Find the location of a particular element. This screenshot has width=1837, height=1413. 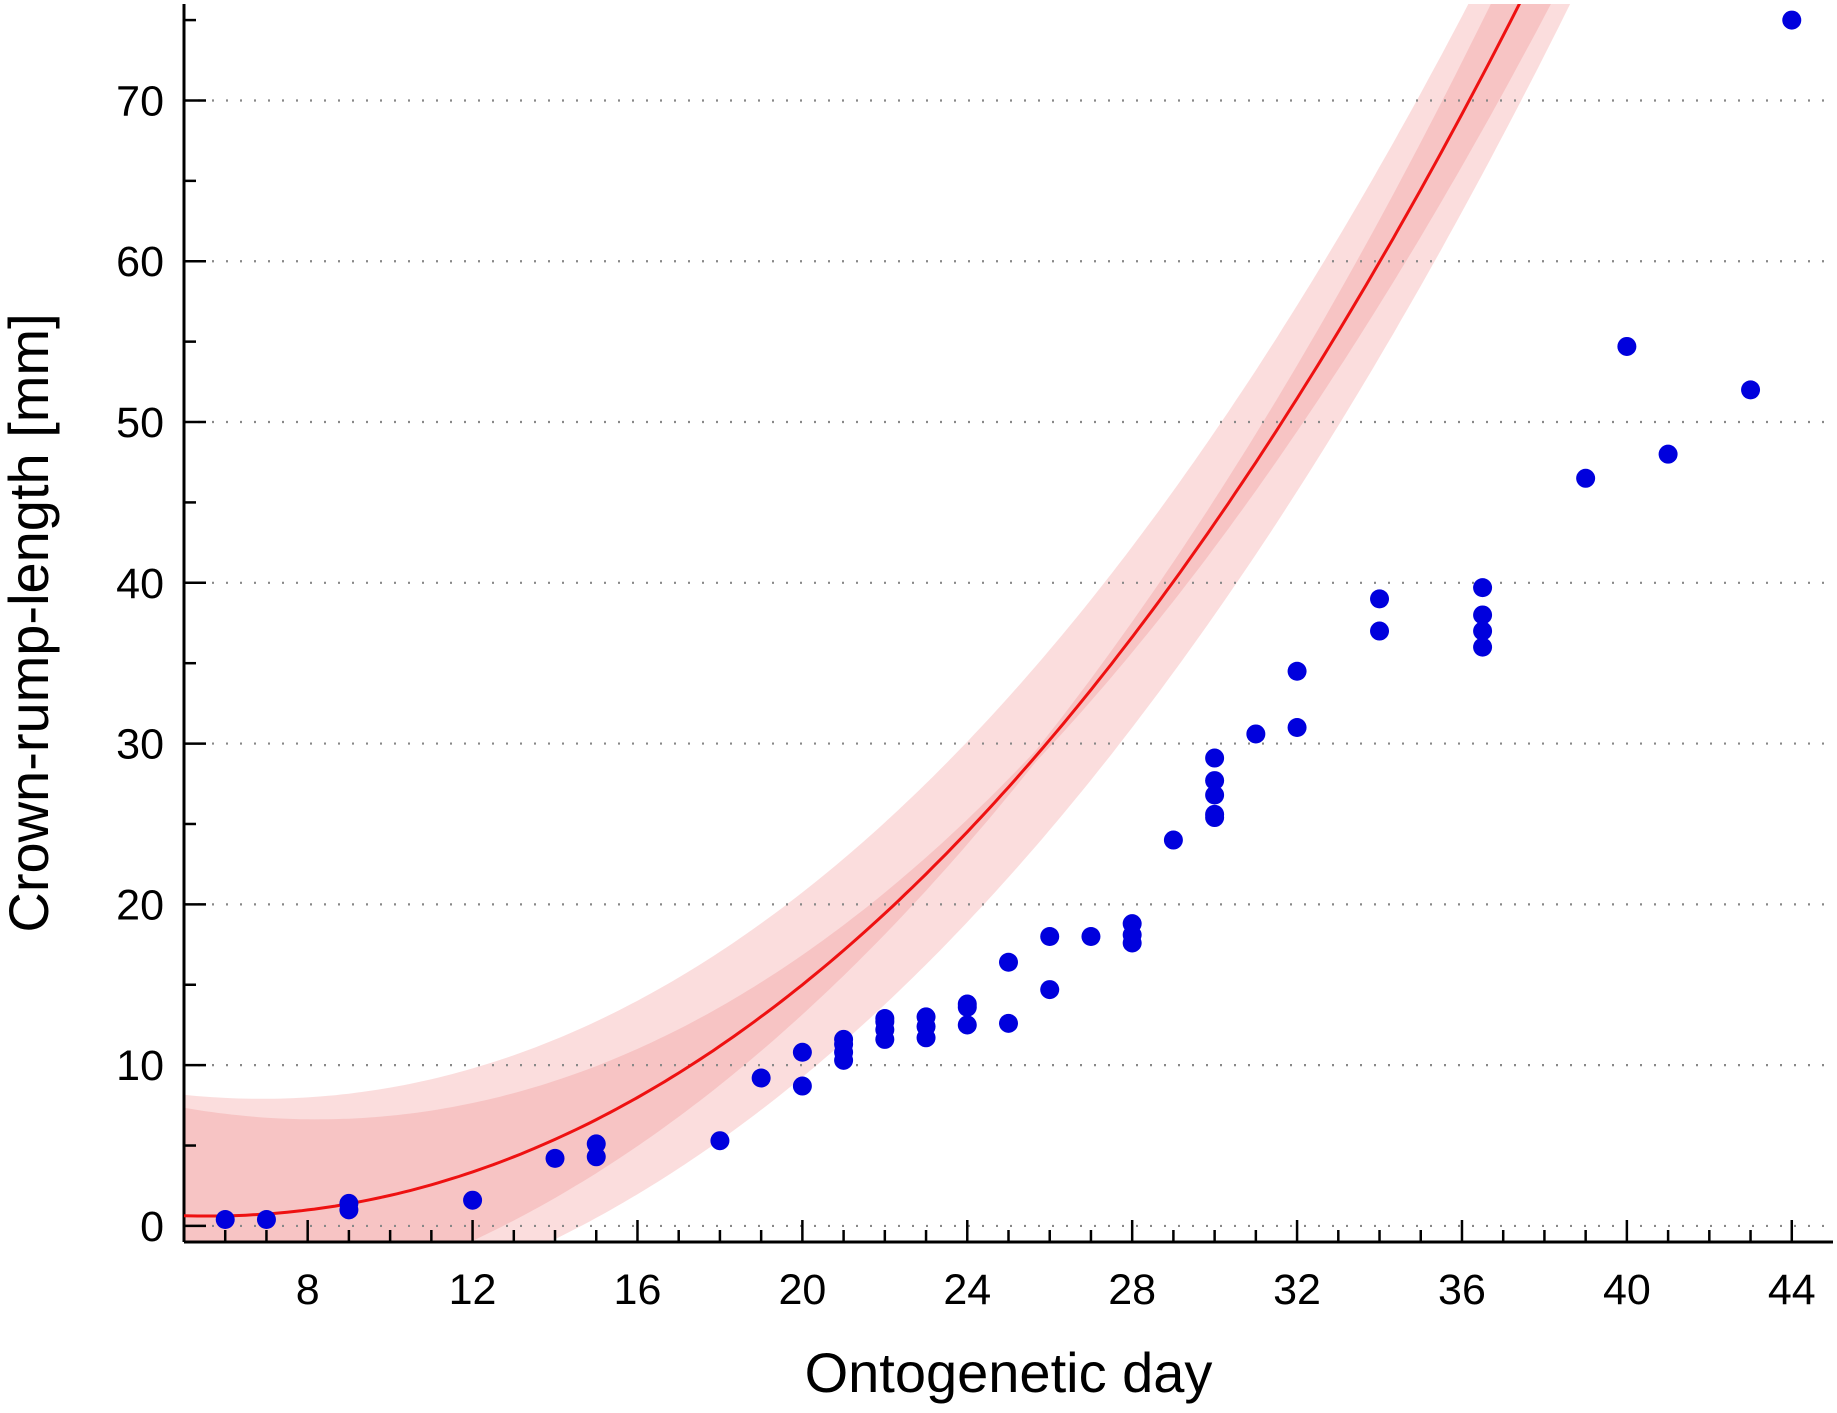

x-tick-label: 36 is located at coordinates (1462, 1290).